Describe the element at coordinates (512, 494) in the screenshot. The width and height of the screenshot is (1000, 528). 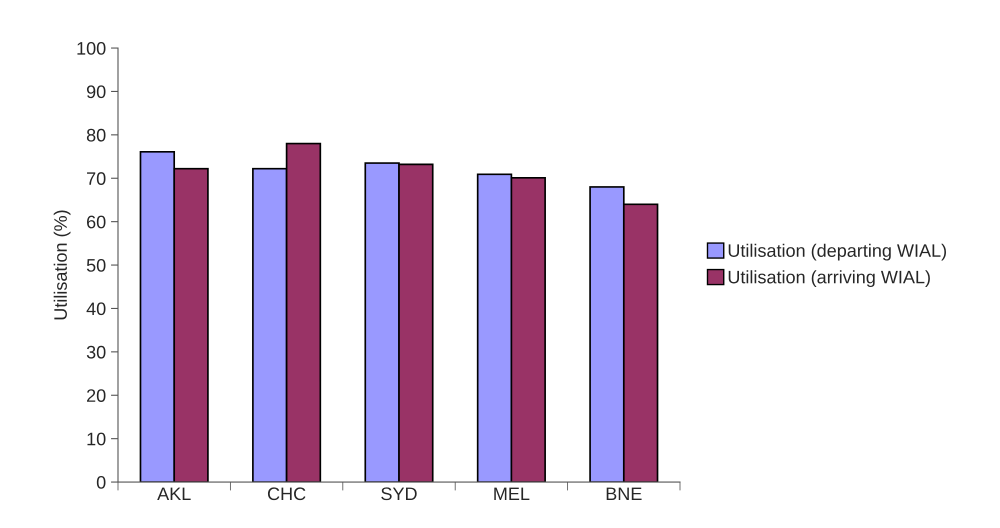
I see `x-tick-label: MEL` at that location.